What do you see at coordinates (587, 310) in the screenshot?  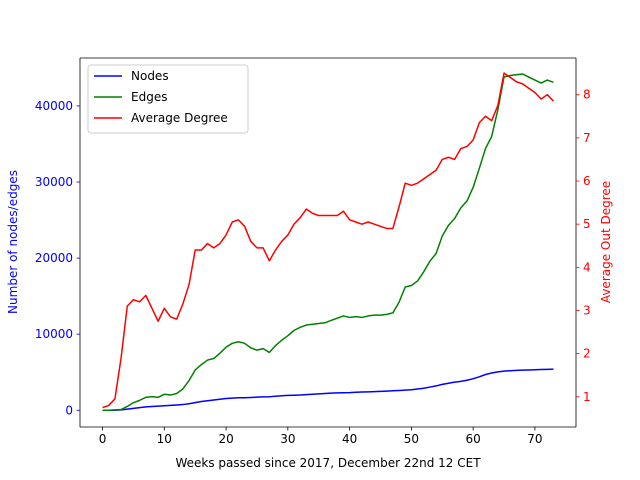 I see `y-right-tick-label: 3` at bounding box center [587, 310].